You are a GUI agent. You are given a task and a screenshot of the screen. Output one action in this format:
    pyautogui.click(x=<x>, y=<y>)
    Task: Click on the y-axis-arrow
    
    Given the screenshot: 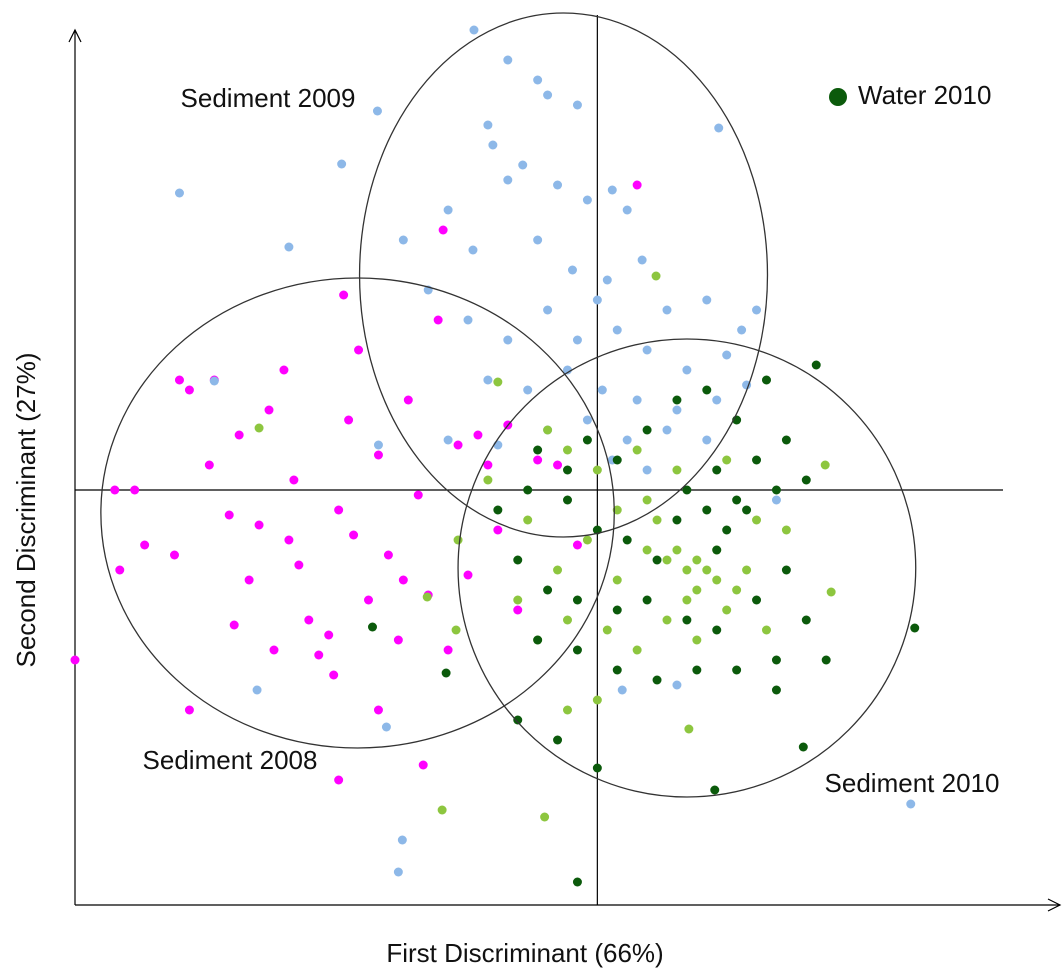 What is the action you would take?
    pyautogui.click(x=75, y=35)
    